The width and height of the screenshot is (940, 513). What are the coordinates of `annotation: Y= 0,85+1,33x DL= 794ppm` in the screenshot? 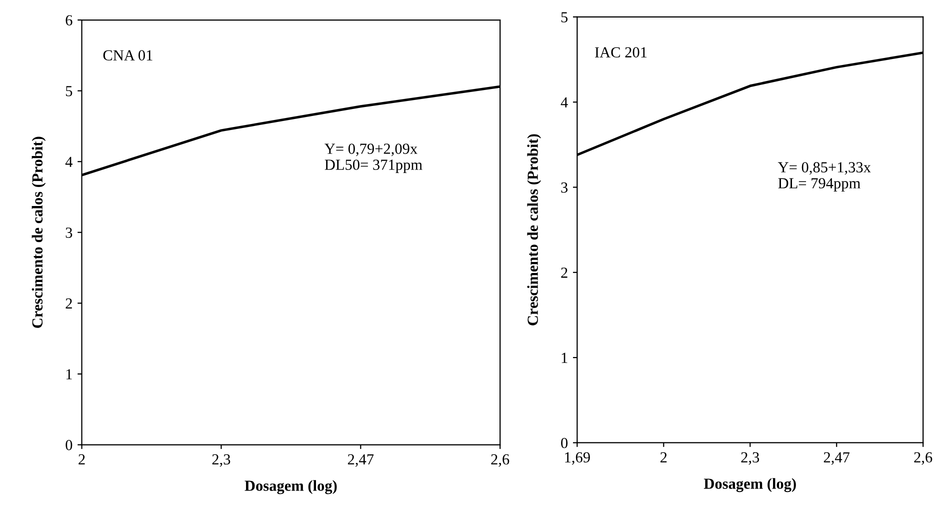 It's located at (824, 177).